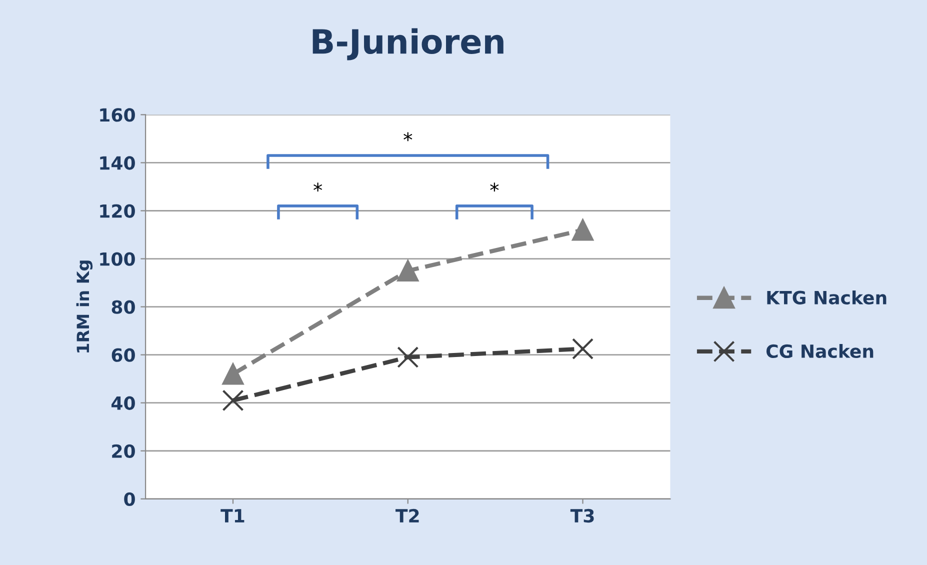 Image resolution: width=927 pixels, height=565 pixels. What do you see at coordinates (826, 297) in the screenshot?
I see `legend-label: KTG Nacken` at bounding box center [826, 297].